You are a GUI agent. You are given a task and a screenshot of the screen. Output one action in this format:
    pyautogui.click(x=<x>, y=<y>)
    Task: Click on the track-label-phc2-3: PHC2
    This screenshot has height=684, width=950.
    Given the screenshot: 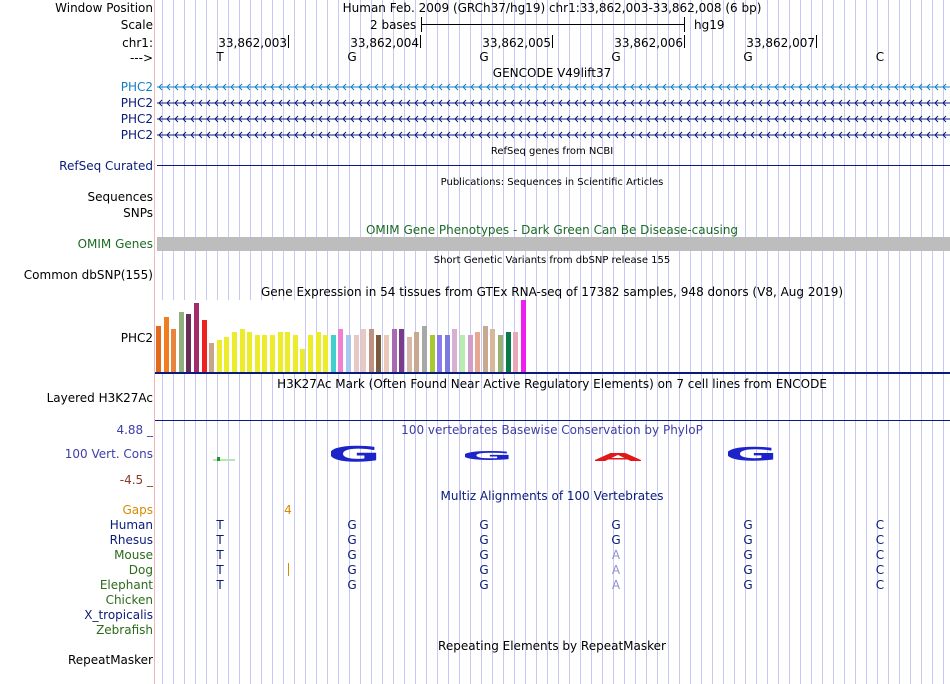 What is the action you would take?
    pyautogui.click(x=136, y=119)
    